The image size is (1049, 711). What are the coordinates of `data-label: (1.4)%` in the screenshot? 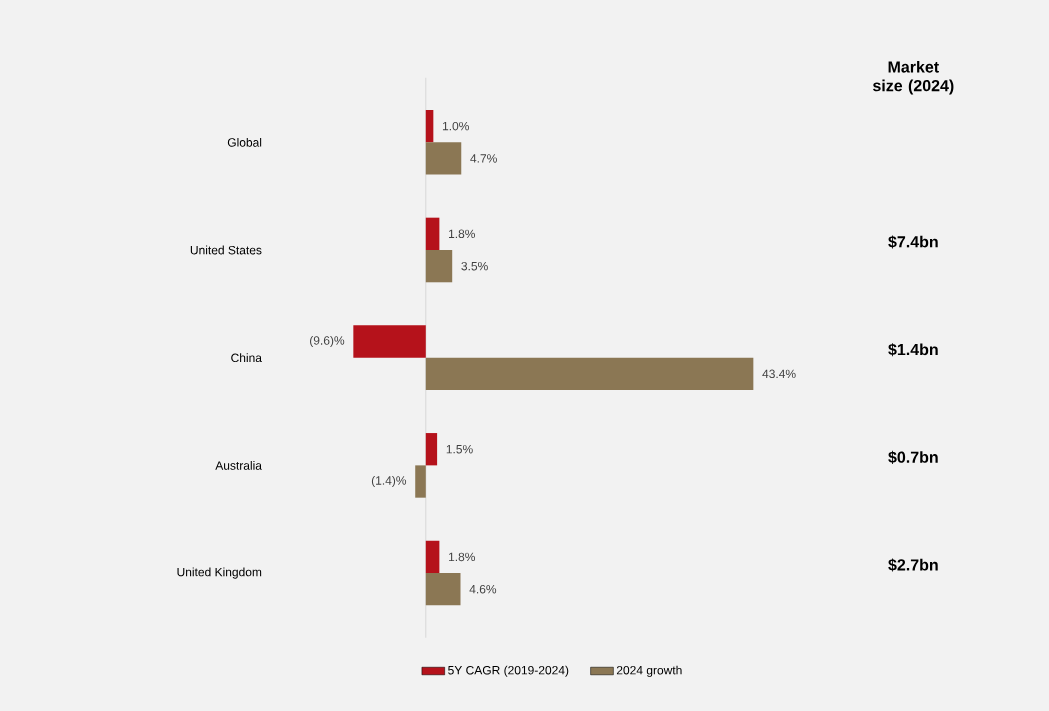 It's located at (389, 481).